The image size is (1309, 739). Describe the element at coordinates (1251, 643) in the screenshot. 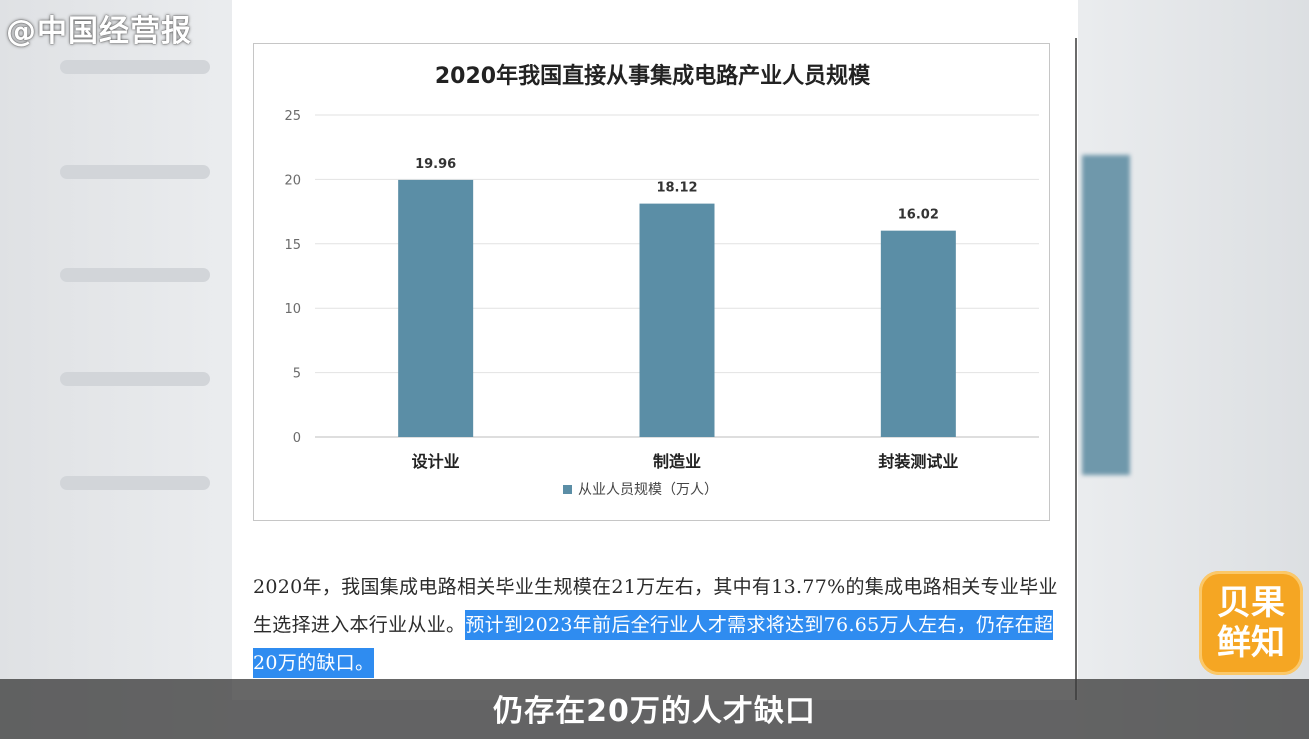

I see `logo-line-2: 鲜知` at that location.